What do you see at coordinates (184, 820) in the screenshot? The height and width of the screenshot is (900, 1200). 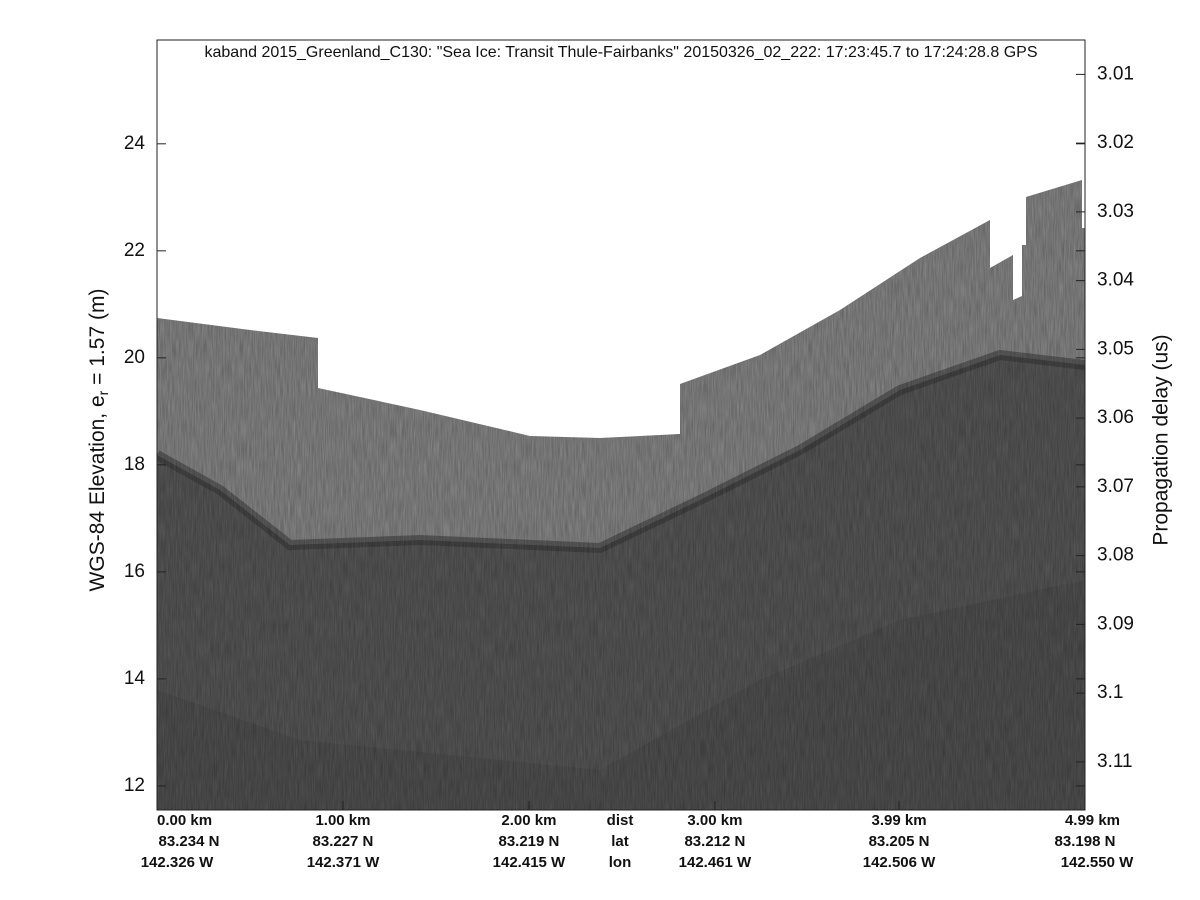 I see `x-tick-label: 0.00 km` at bounding box center [184, 820].